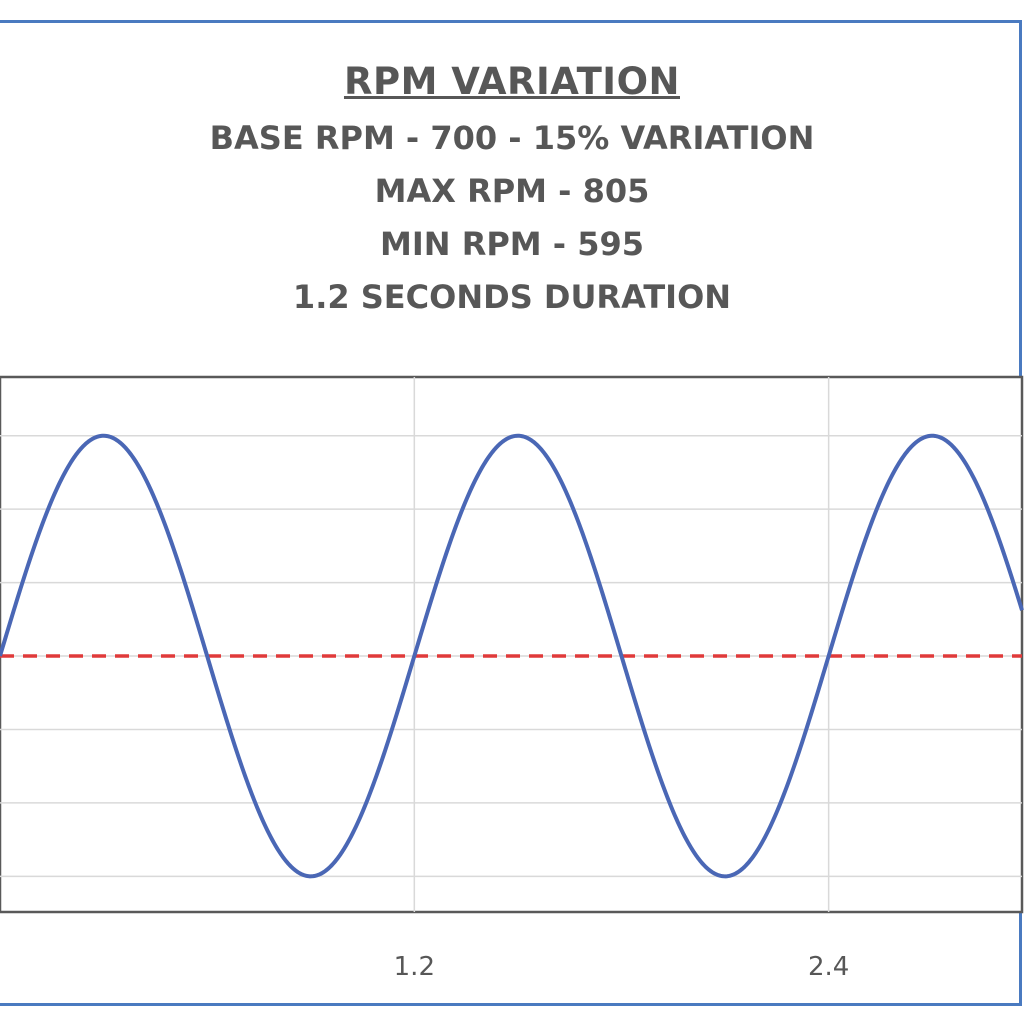  I want to click on x-tick-labels: 1.2 2.4, so click(622, 967).